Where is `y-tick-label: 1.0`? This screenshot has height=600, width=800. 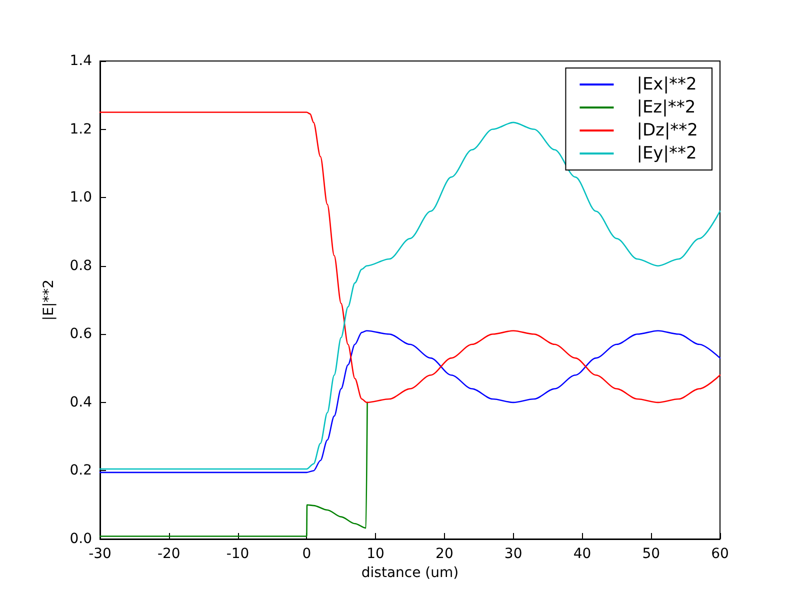 y-tick-label: 1.0 is located at coordinates (81, 198).